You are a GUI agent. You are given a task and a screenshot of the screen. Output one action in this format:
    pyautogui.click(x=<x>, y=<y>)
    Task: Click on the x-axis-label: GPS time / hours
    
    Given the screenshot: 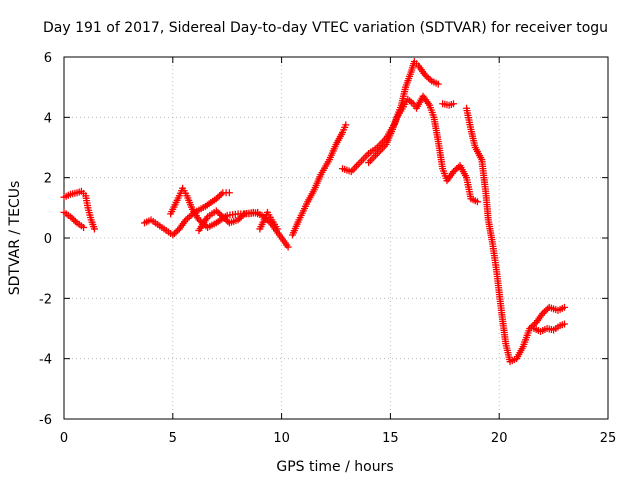 What is the action you would take?
    pyautogui.click(x=334, y=467)
    